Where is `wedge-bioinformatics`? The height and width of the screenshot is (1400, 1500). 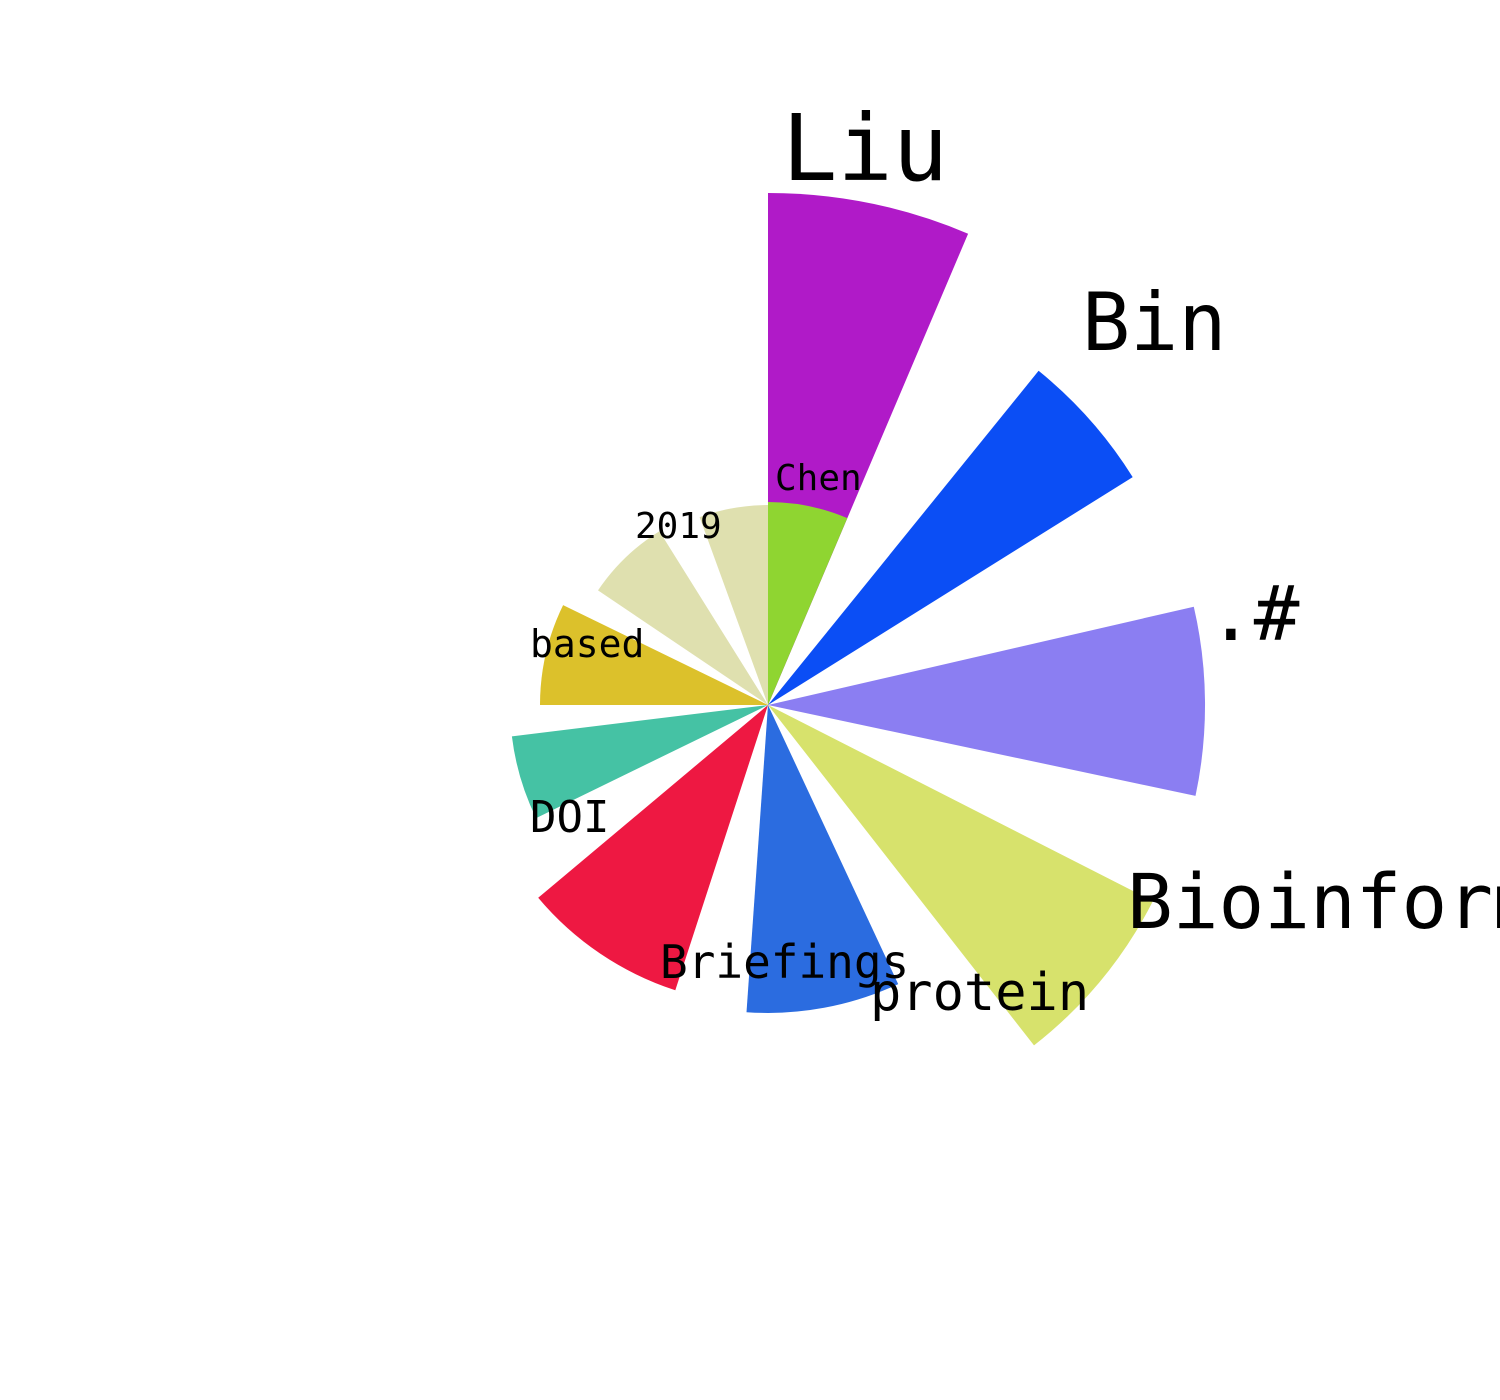 wedge-bioinformatics is located at coordinates (960, 875).